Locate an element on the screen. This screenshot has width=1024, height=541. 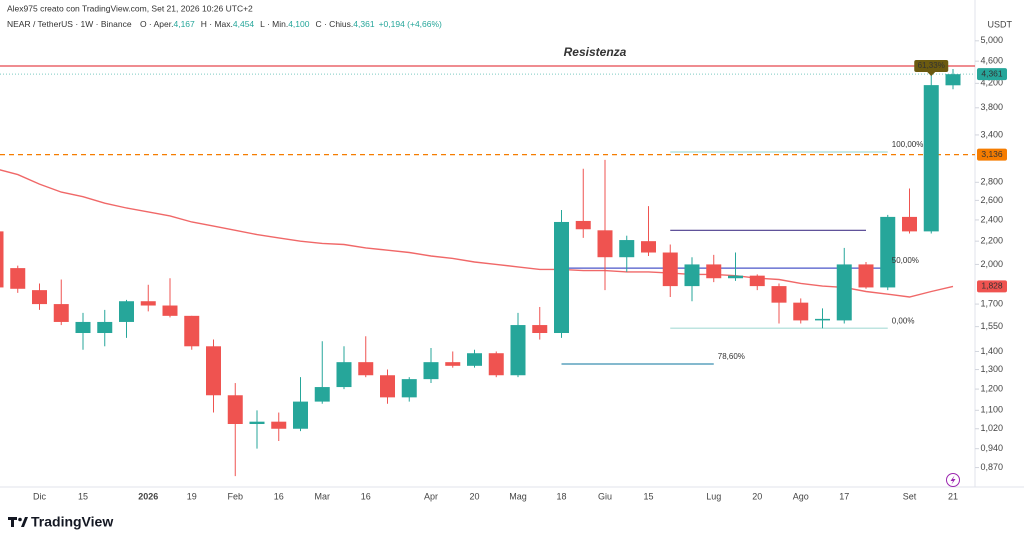
x-tick-label: 17 is located at coordinates (844, 496).